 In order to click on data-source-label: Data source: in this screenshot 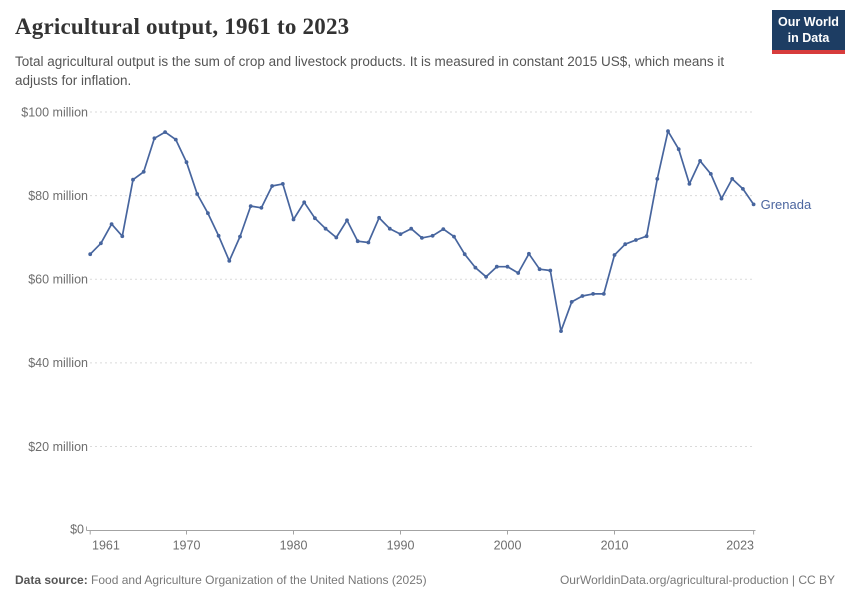, I will do `click(51, 580)`.